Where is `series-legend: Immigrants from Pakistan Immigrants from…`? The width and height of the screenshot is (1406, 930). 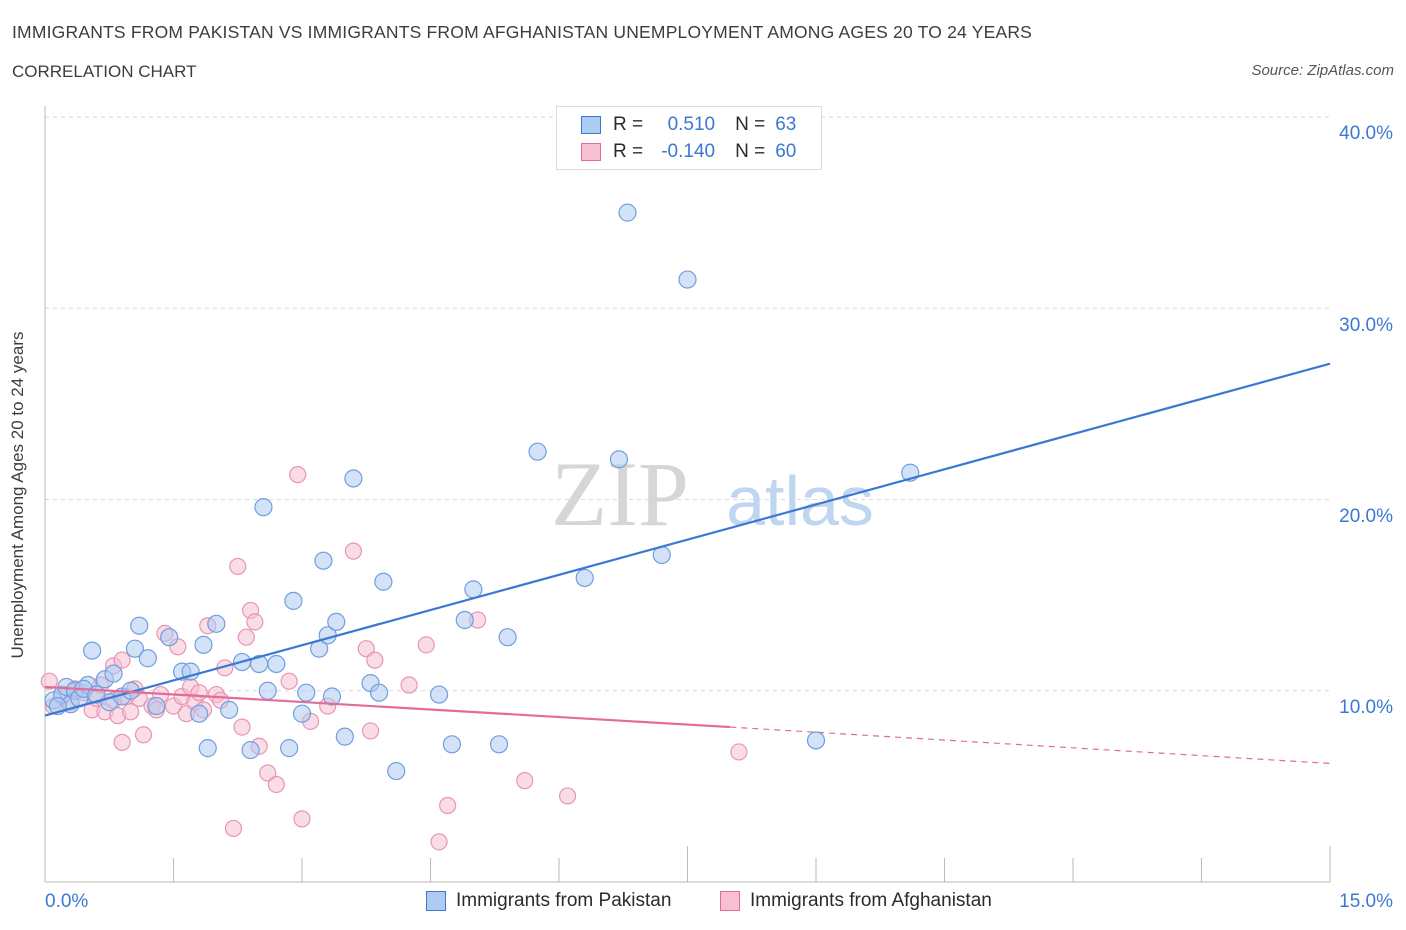
series-legend: Immigrants from Pakistan Immigrants from… is located at coordinates (703, 903).